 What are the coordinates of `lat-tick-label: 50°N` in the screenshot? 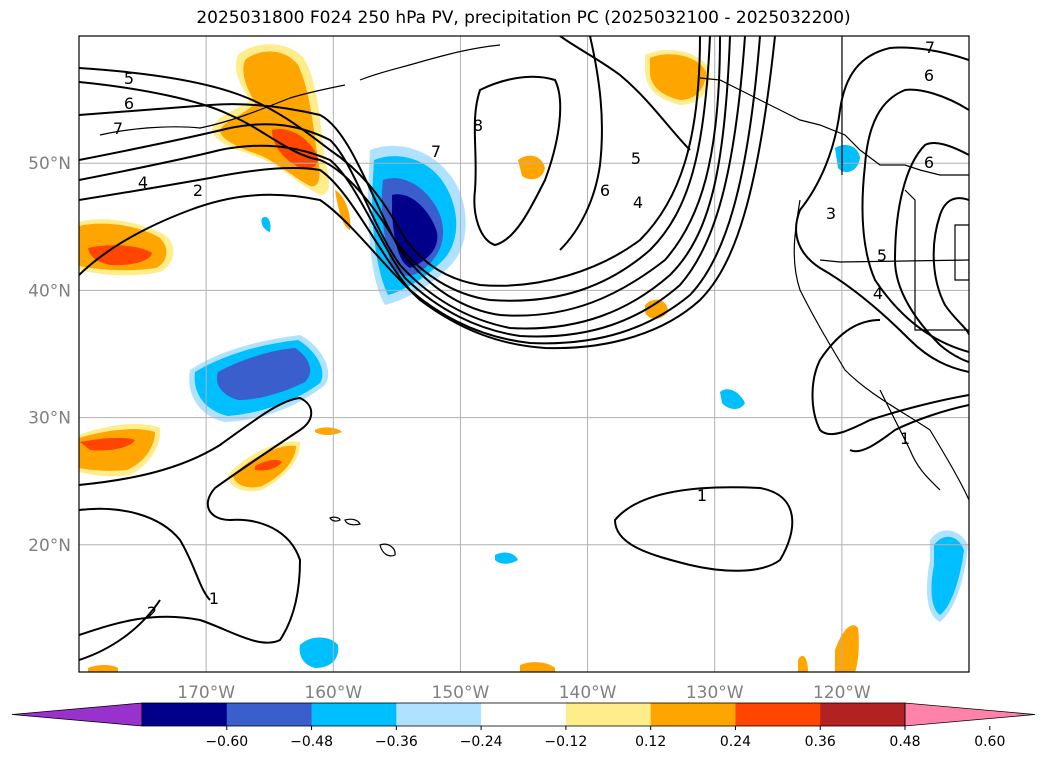 It's located at (49, 164).